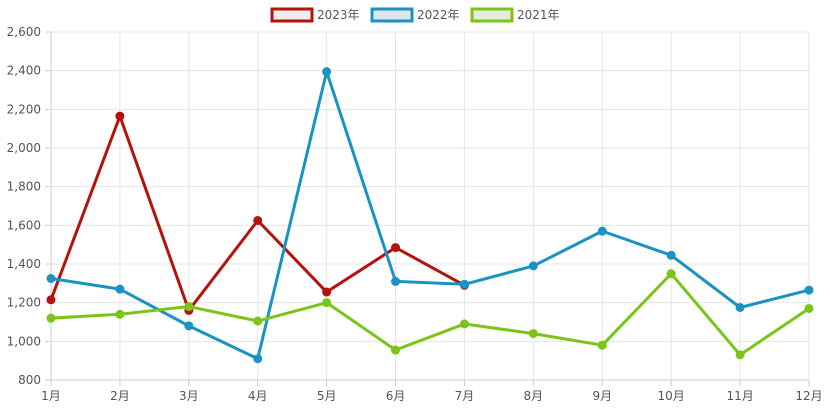  I want to click on x-tick-label: 3月, so click(189, 396).